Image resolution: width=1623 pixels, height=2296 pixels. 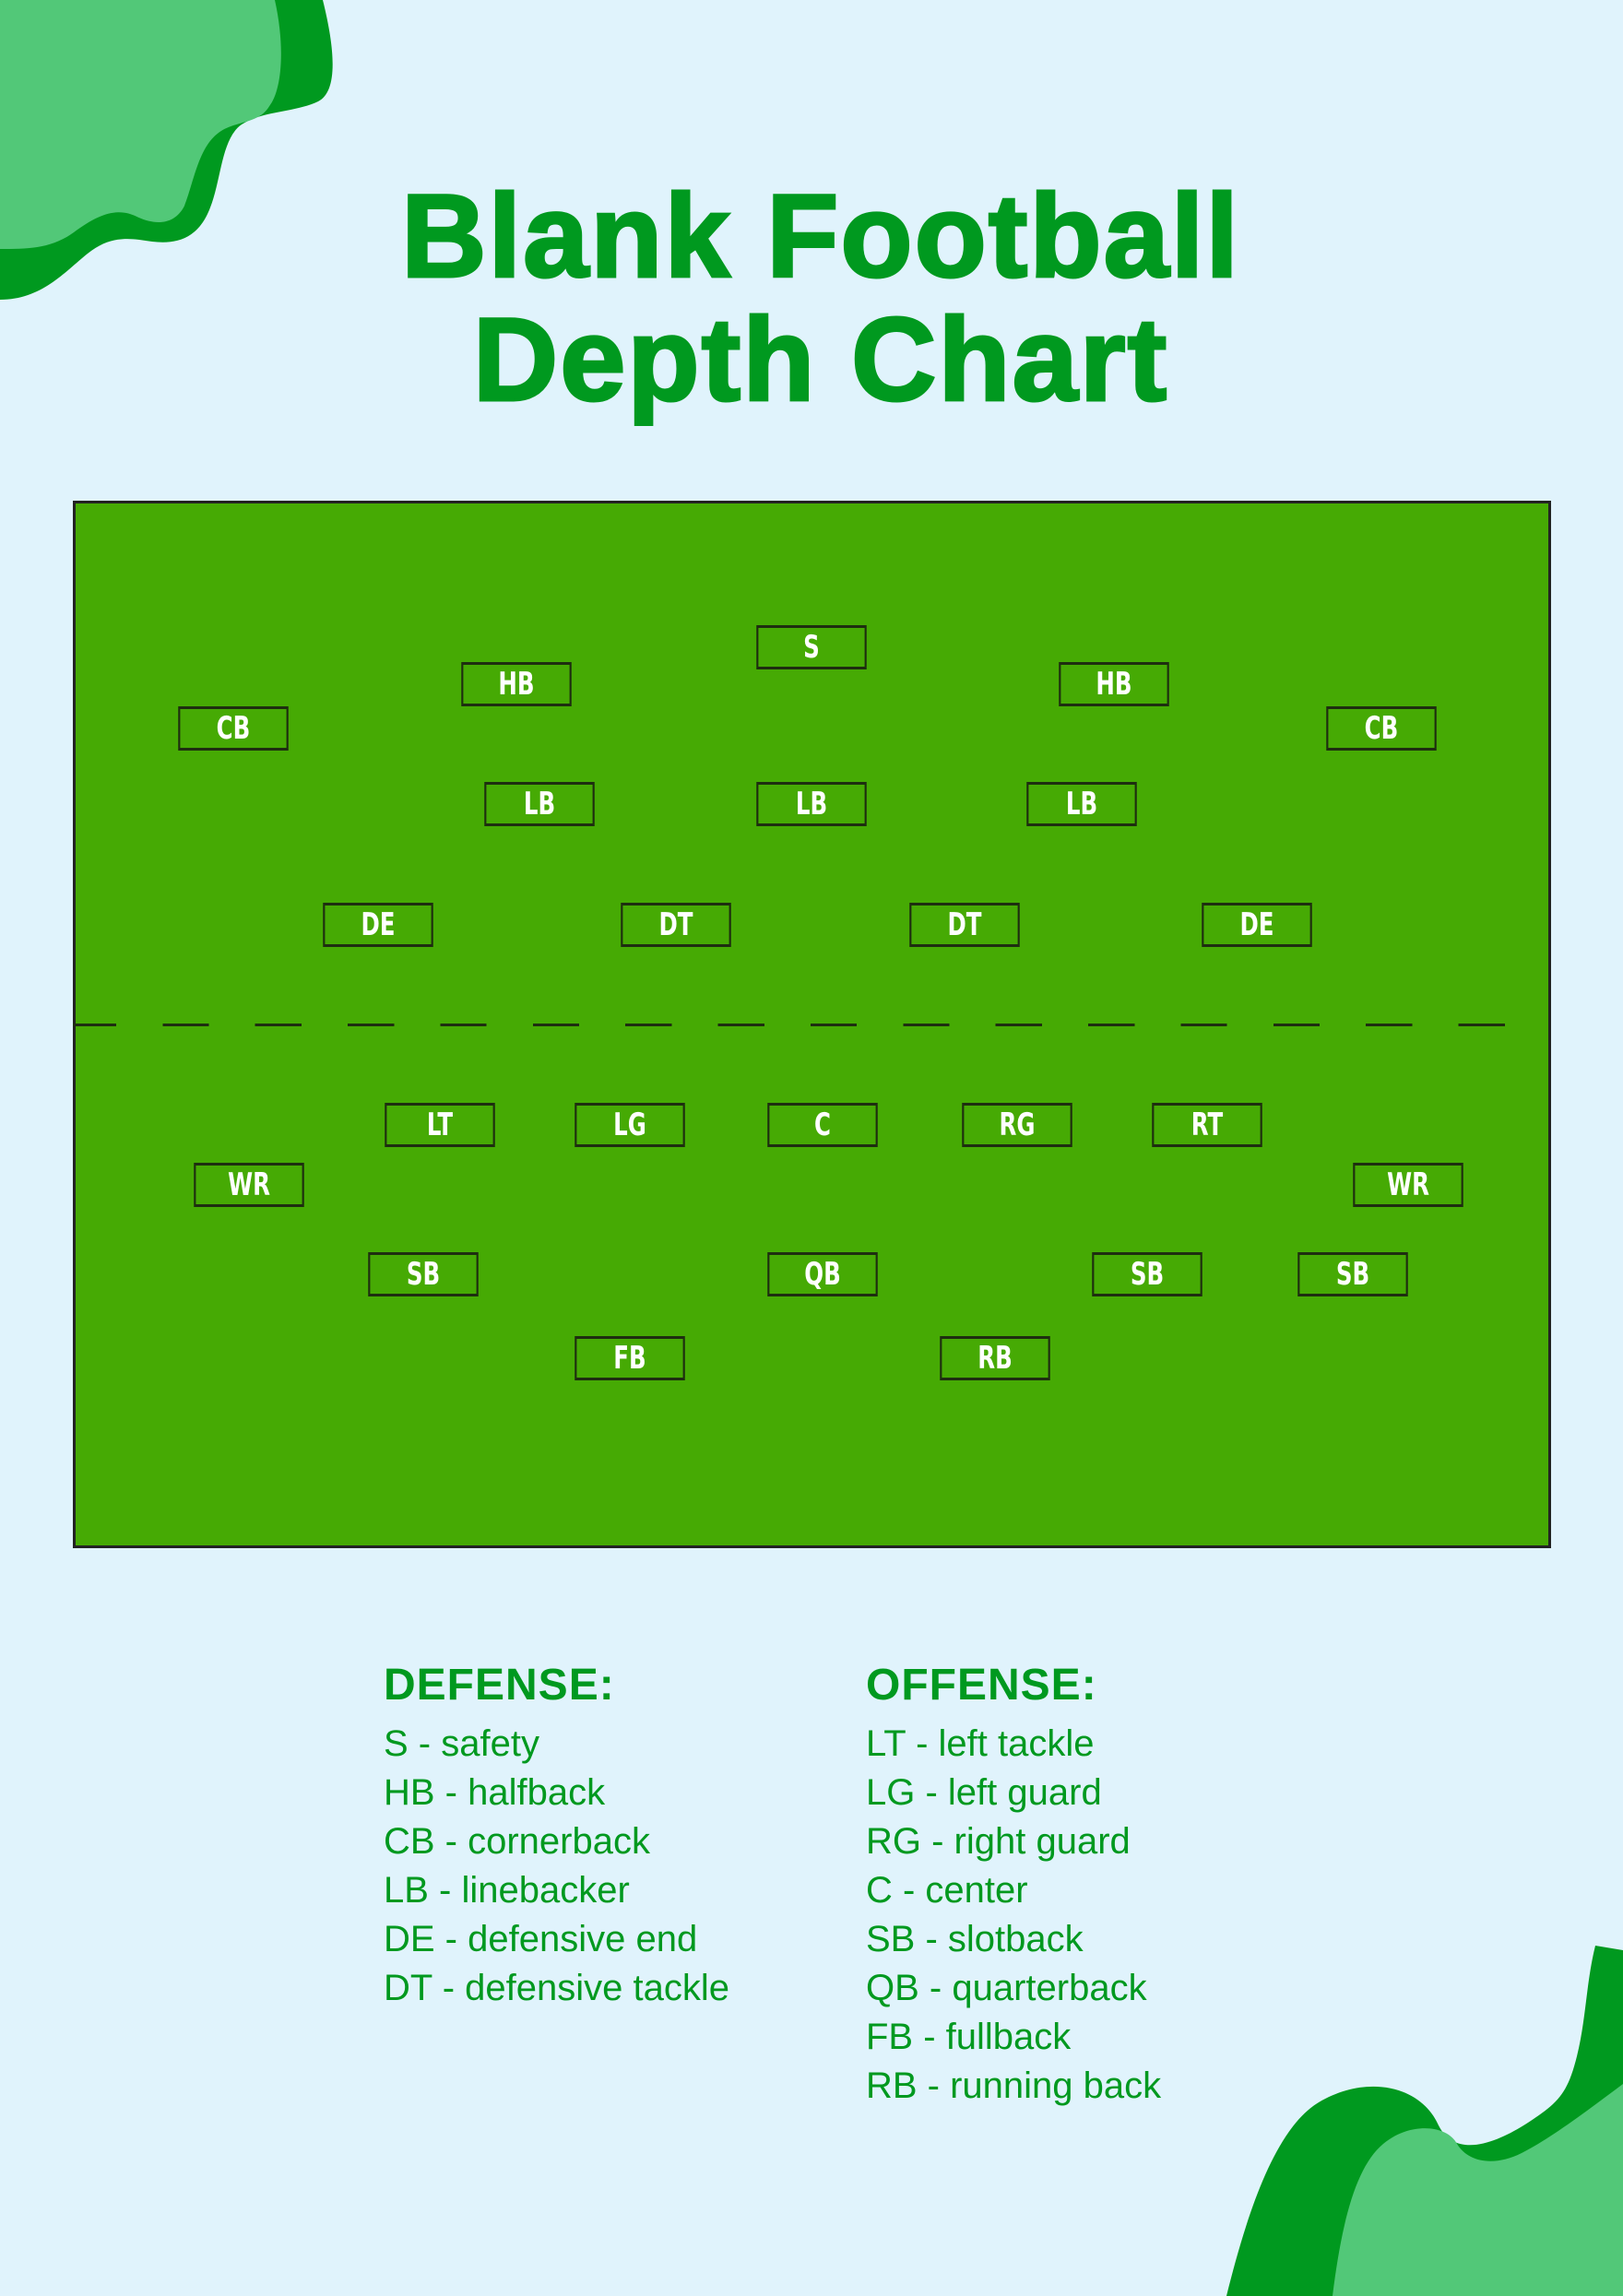 I want to click on position-label: RB, so click(x=995, y=1358).